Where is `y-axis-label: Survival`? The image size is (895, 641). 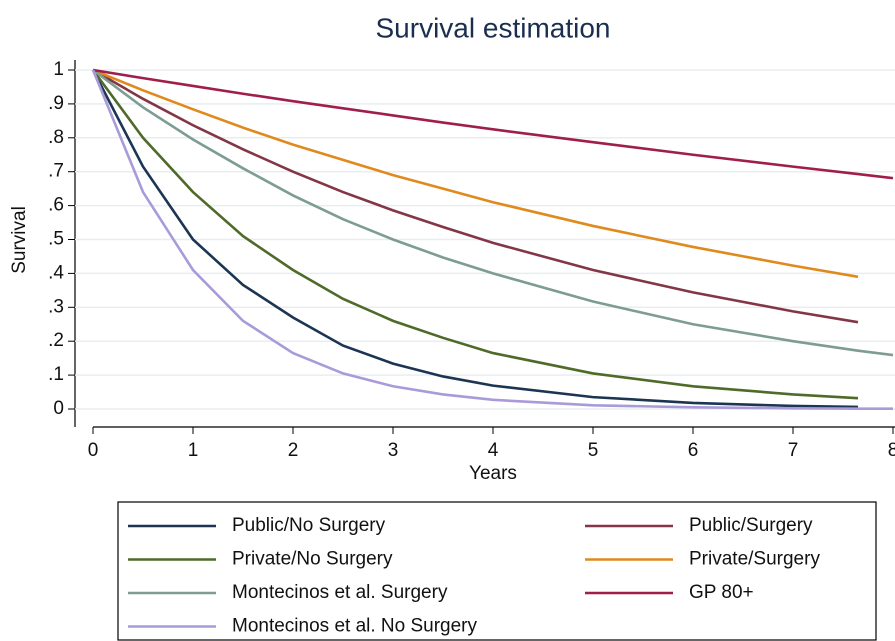
y-axis-label: Survival is located at coordinates (19, 240).